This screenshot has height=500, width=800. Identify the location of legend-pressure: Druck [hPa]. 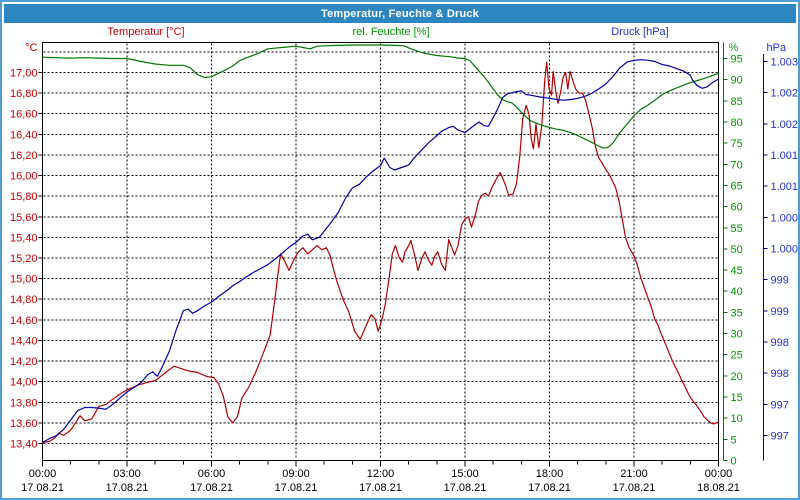
(640, 32).